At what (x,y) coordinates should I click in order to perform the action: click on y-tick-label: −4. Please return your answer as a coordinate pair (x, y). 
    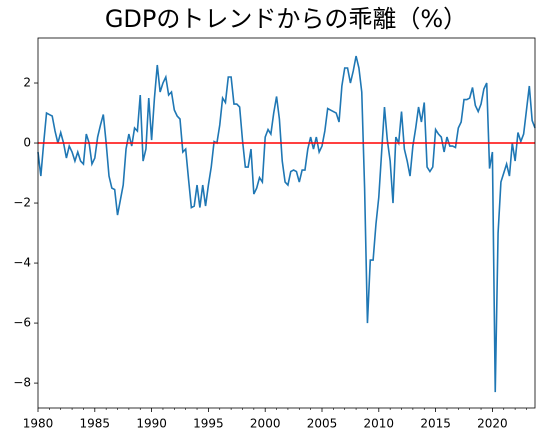
    Looking at the image, I should click on (22, 263).